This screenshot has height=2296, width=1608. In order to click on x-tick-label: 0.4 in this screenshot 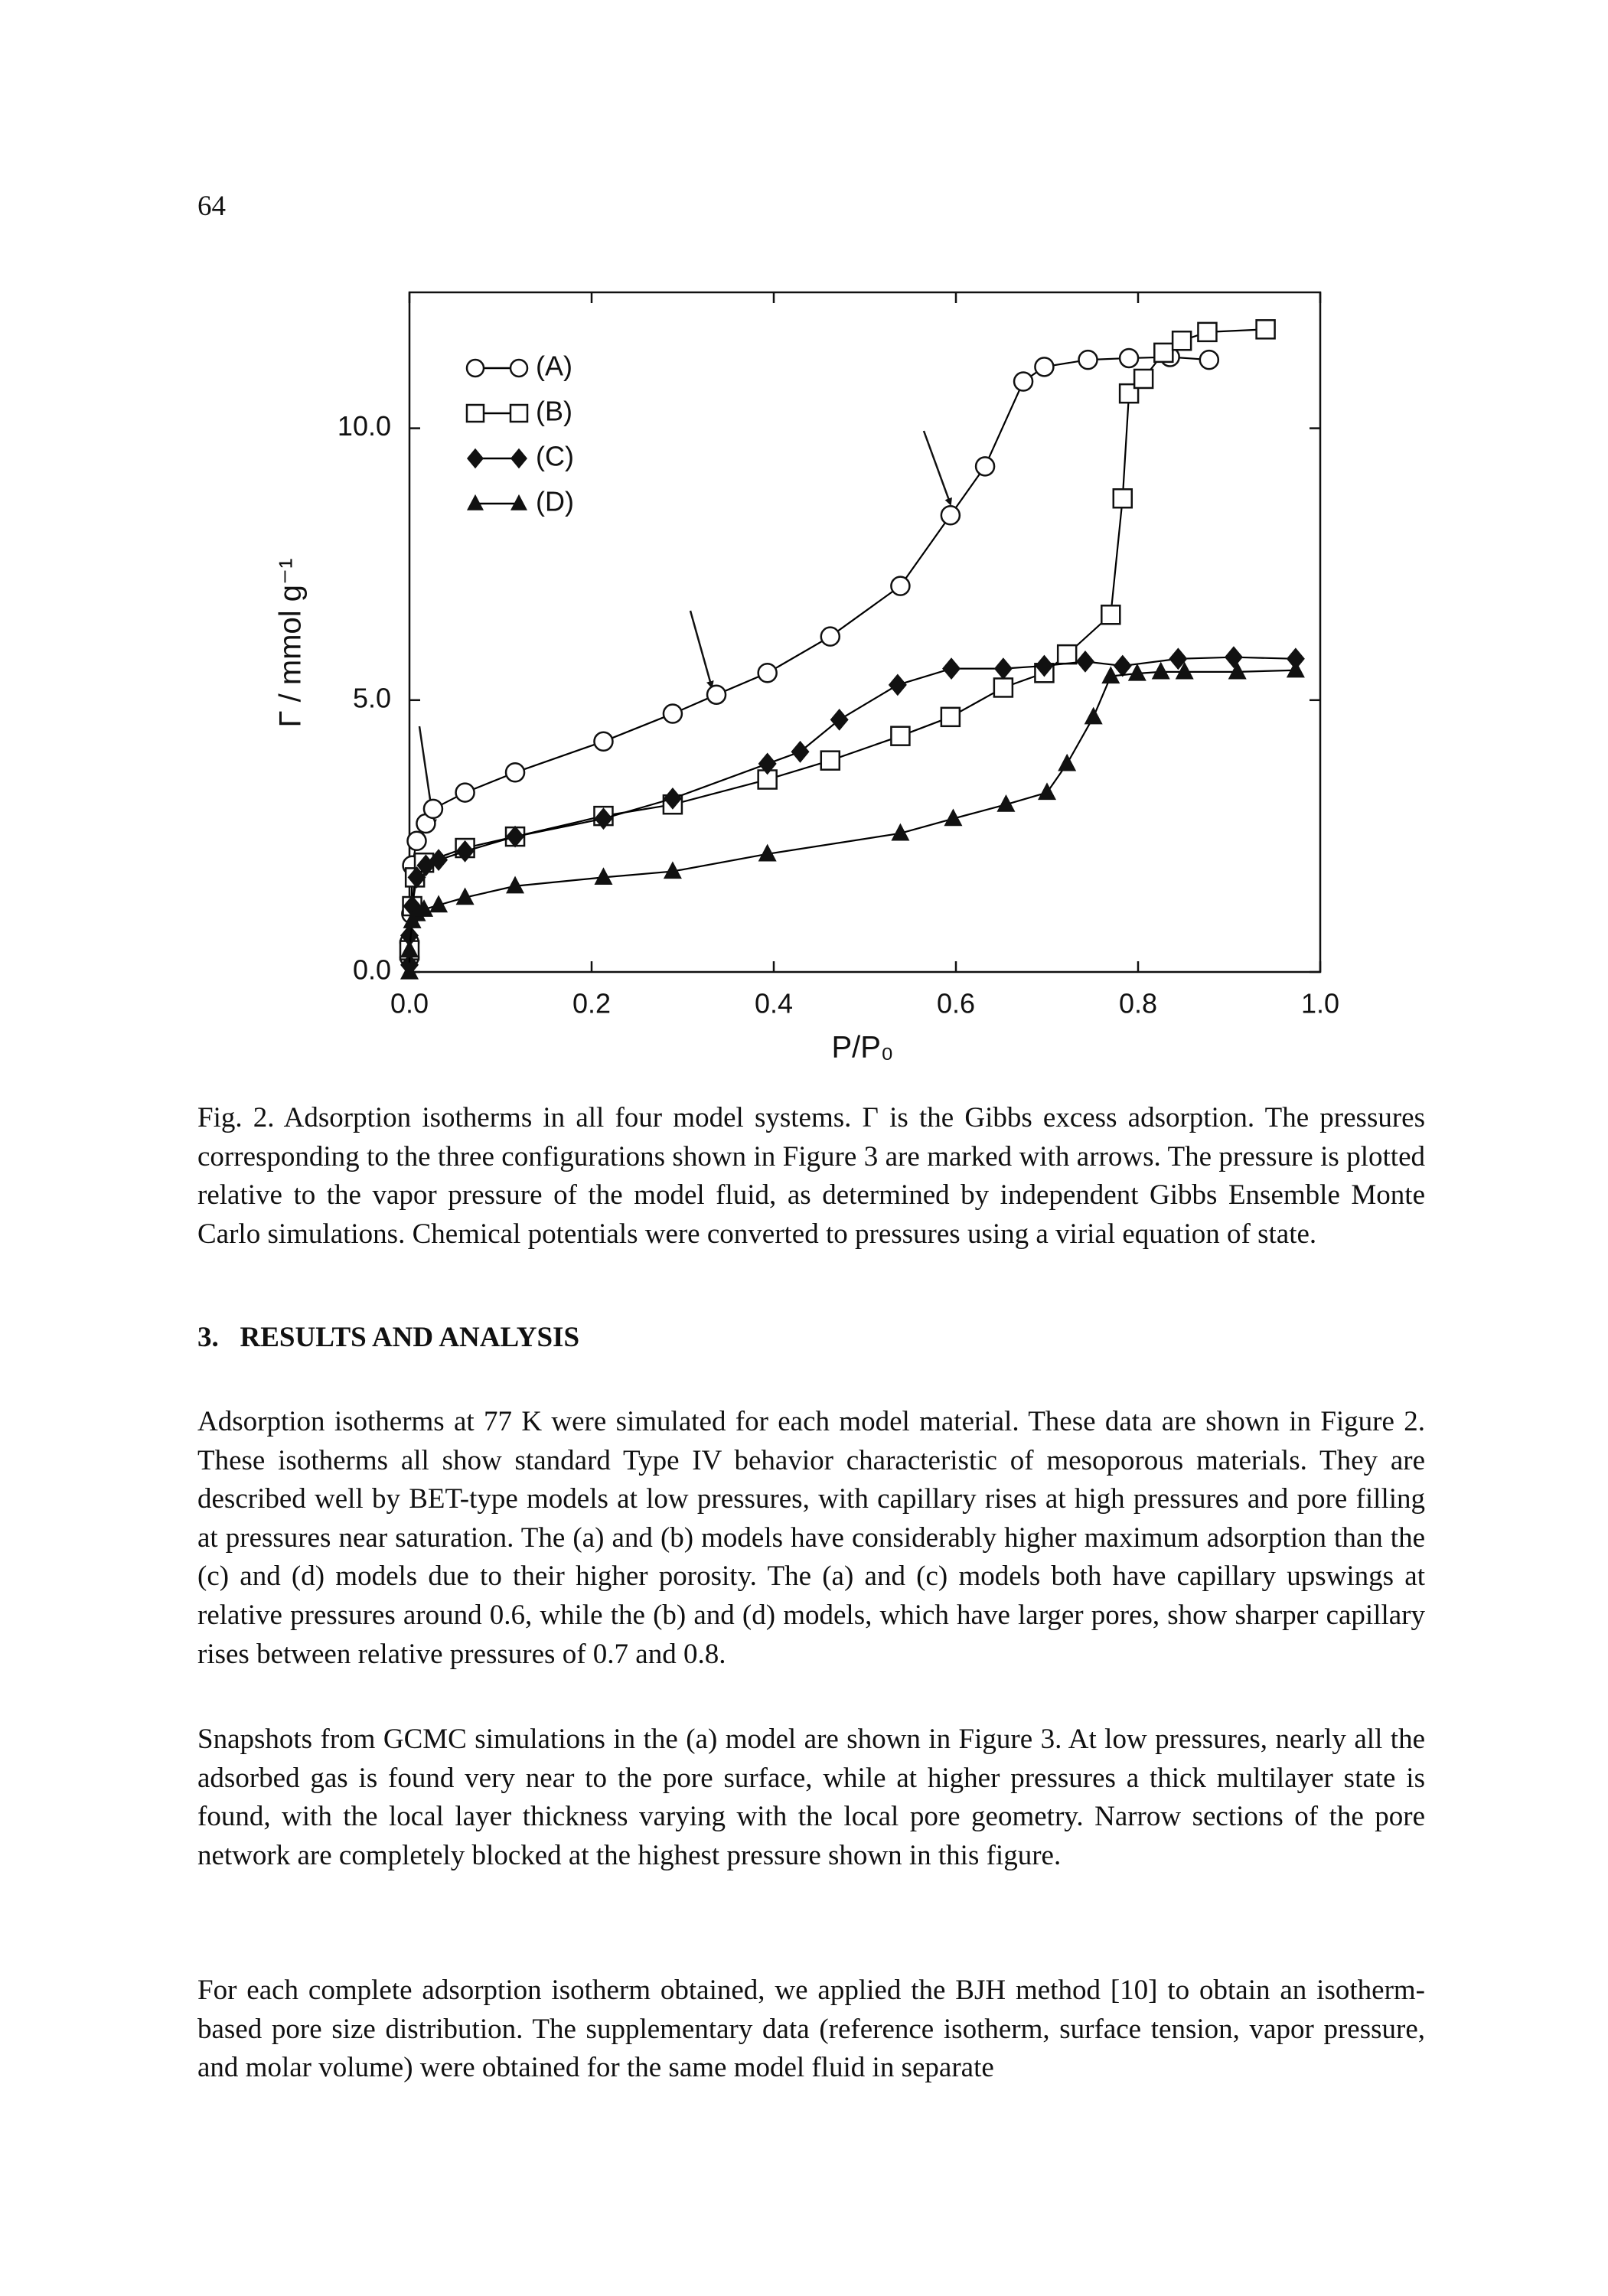, I will do `click(774, 1003)`.